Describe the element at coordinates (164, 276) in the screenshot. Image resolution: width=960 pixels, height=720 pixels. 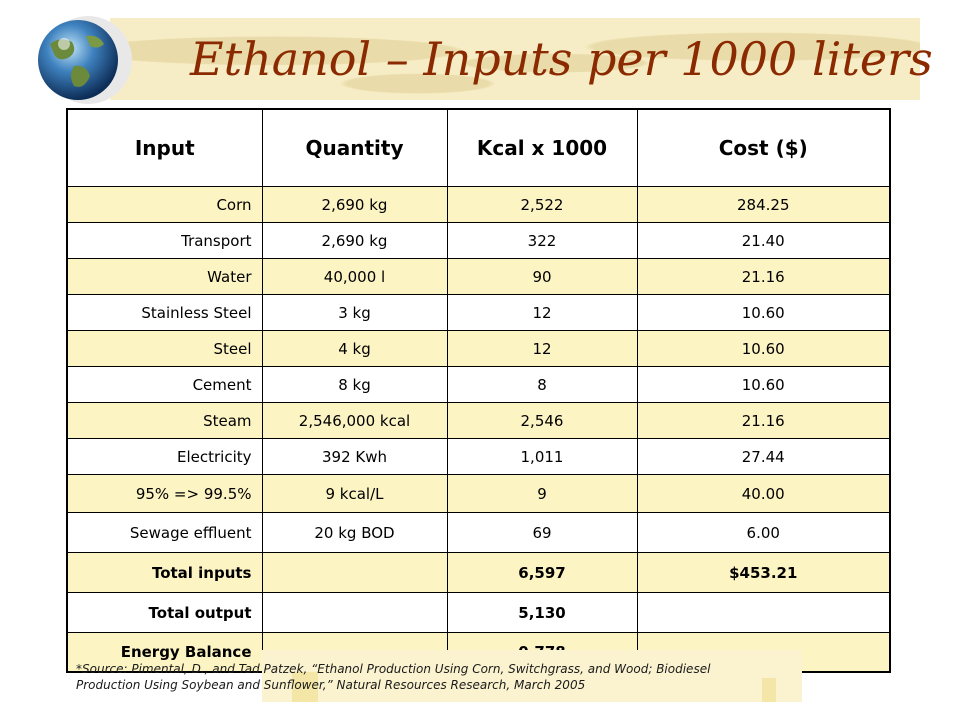
I see `cell-input: Water` at that location.